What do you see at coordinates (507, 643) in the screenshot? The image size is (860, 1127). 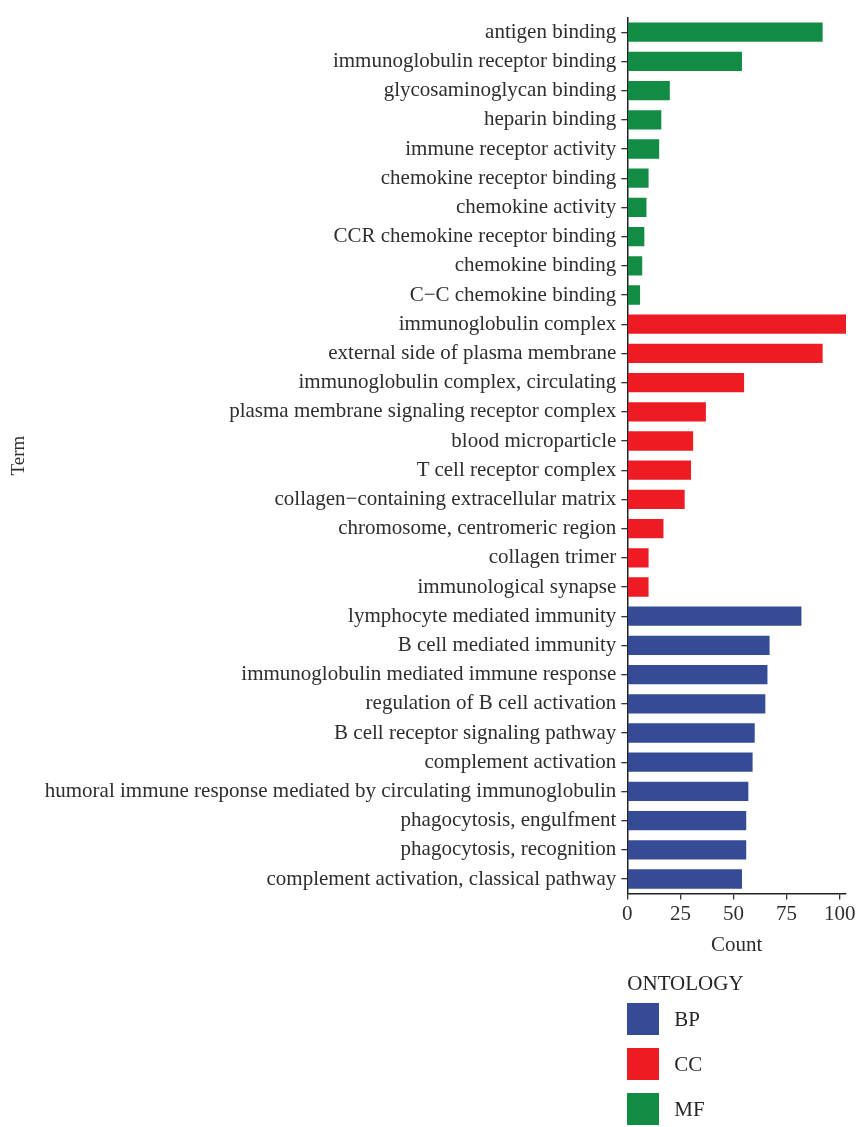 I see `y-tick-label: B cell mediated immunity` at bounding box center [507, 643].